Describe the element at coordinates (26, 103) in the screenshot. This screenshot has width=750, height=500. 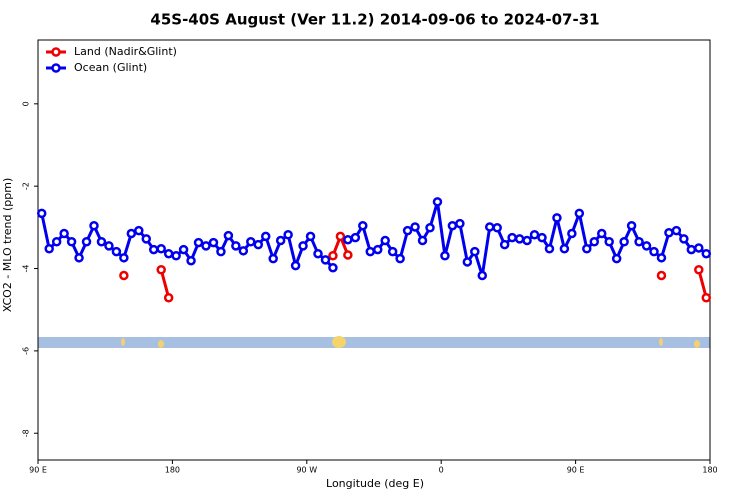
I see `y-tick-label: 0` at that location.